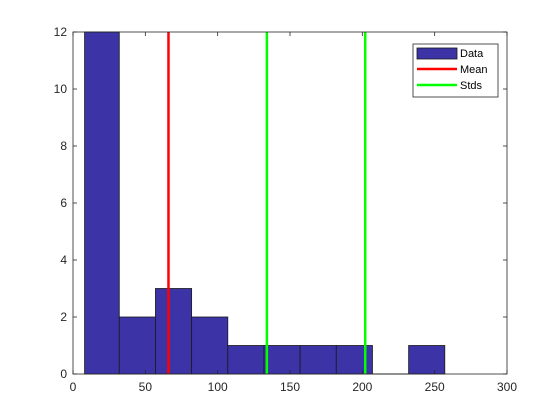  Describe the element at coordinates (63, 260) in the screenshot. I see `y-tick-label: 4` at that location.